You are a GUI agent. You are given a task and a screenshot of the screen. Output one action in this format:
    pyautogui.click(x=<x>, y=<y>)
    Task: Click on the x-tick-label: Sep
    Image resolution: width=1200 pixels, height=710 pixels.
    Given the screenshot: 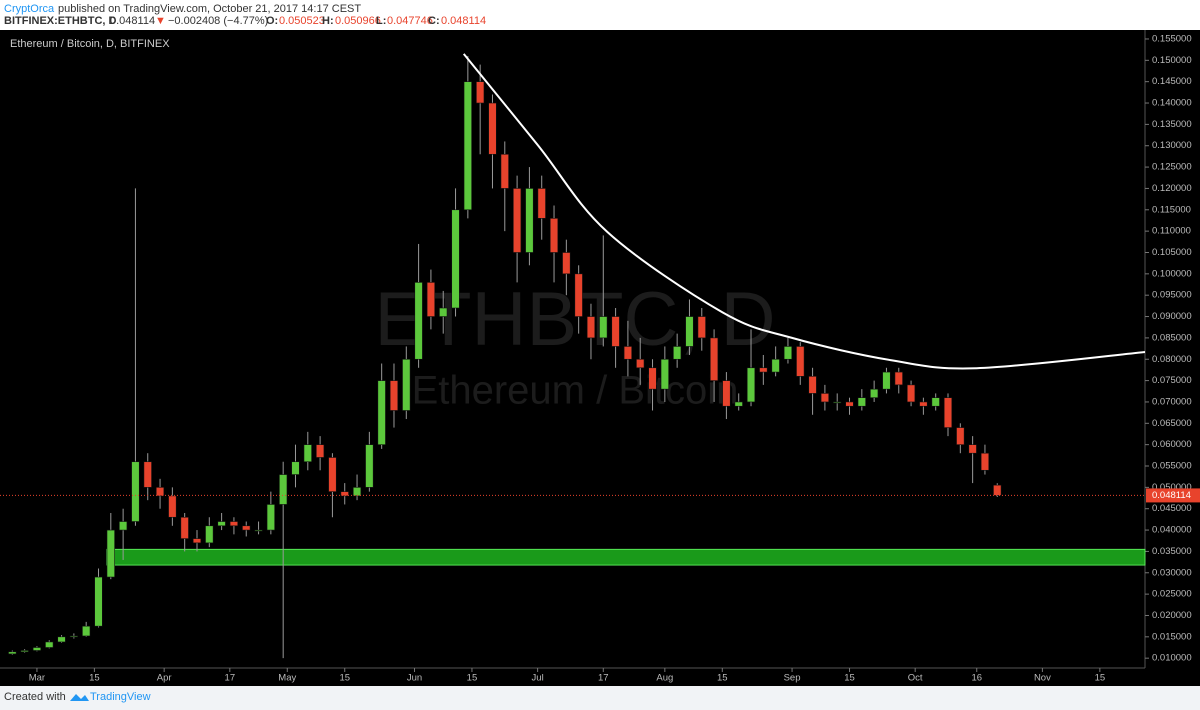 What is the action you would take?
    pyautogui.click(x=792, y=678)
    